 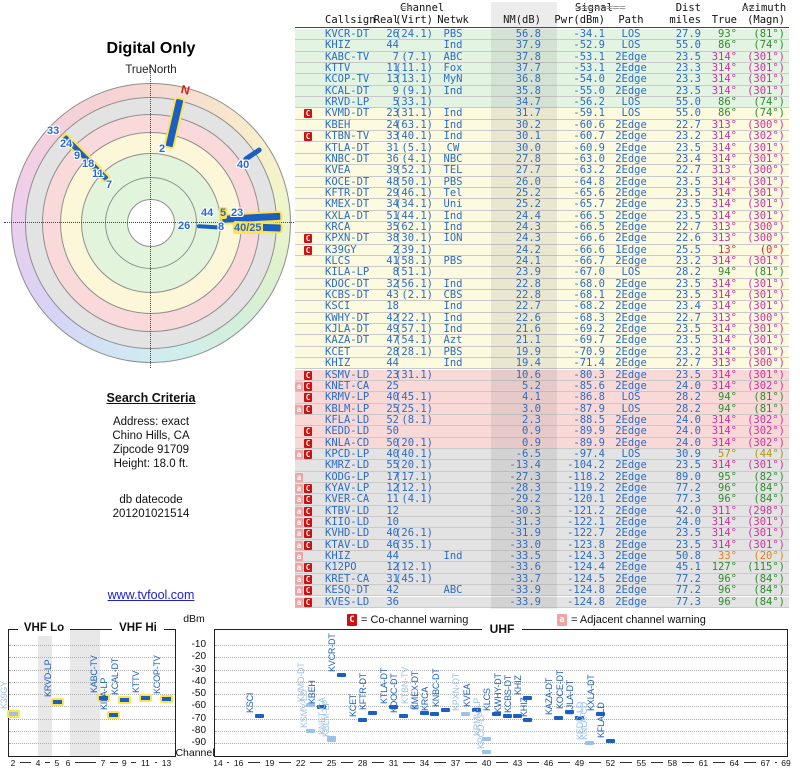 What do you see at coordinates (542, 386) in the screenshot?
I see `table-row: a C KNET-CA 25 5.2 -85.6 2Edge 24.0 314° (302°)` at bounding box center [542, 386].